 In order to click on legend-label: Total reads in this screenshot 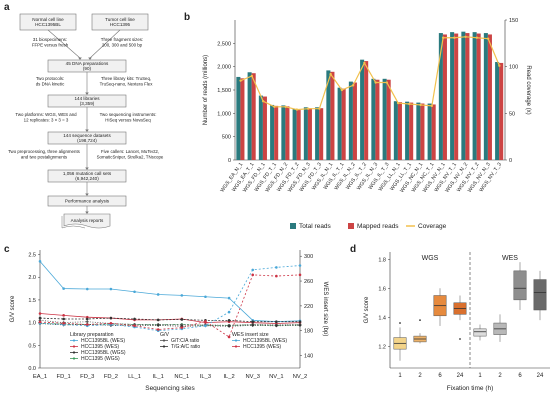, I will do `click(315, 226)`.